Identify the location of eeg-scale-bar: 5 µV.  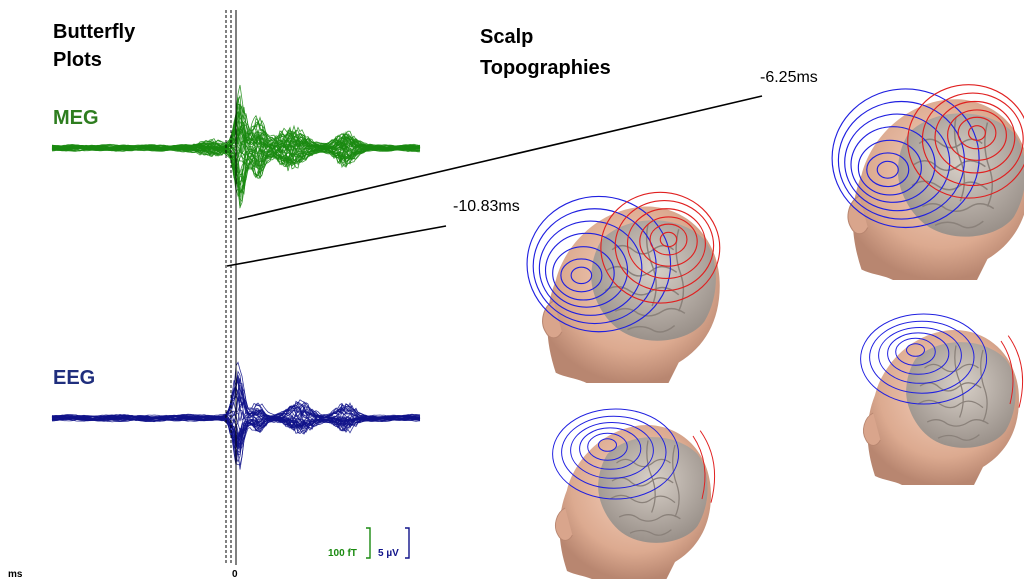
(394, 543).